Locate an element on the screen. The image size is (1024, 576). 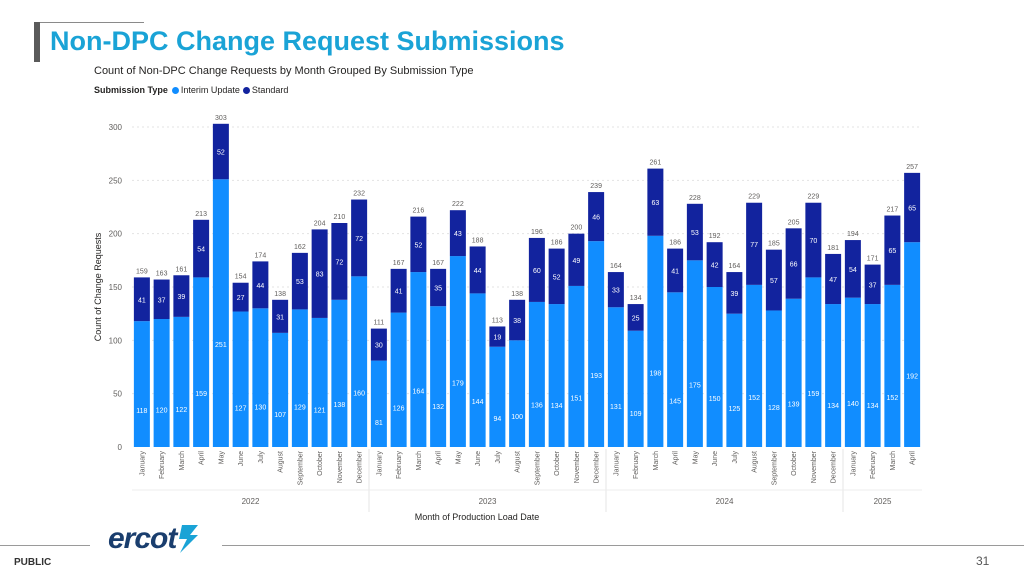
data-label-standard: 52 is located at coordinates (557, 277).